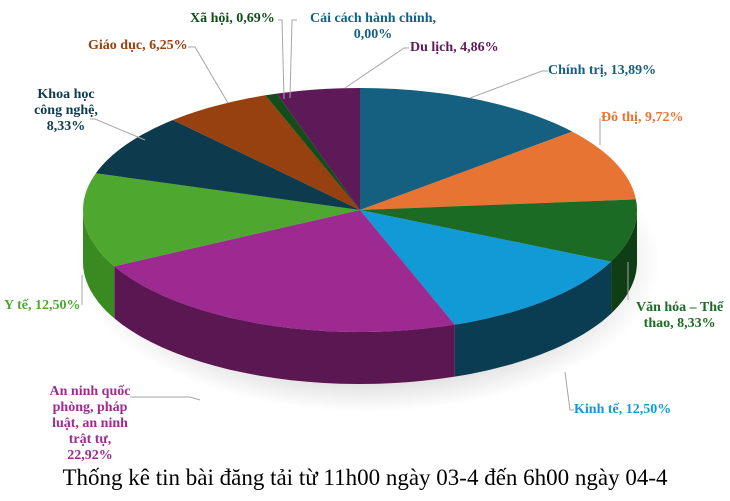 Image resolution: width=730 pixels, height=501 pixels. I want to click on leader-kinh-te, so click(569, 391).